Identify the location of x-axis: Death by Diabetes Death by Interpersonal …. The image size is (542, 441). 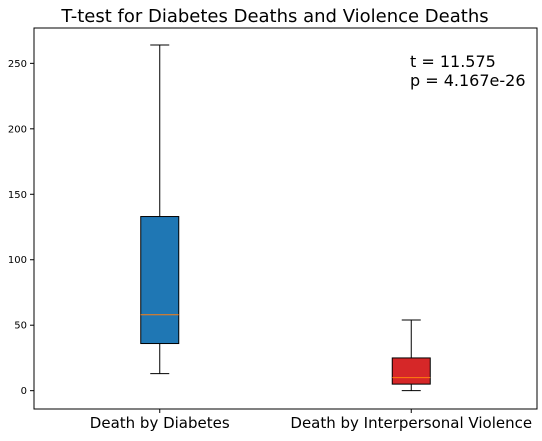
(311, 420).